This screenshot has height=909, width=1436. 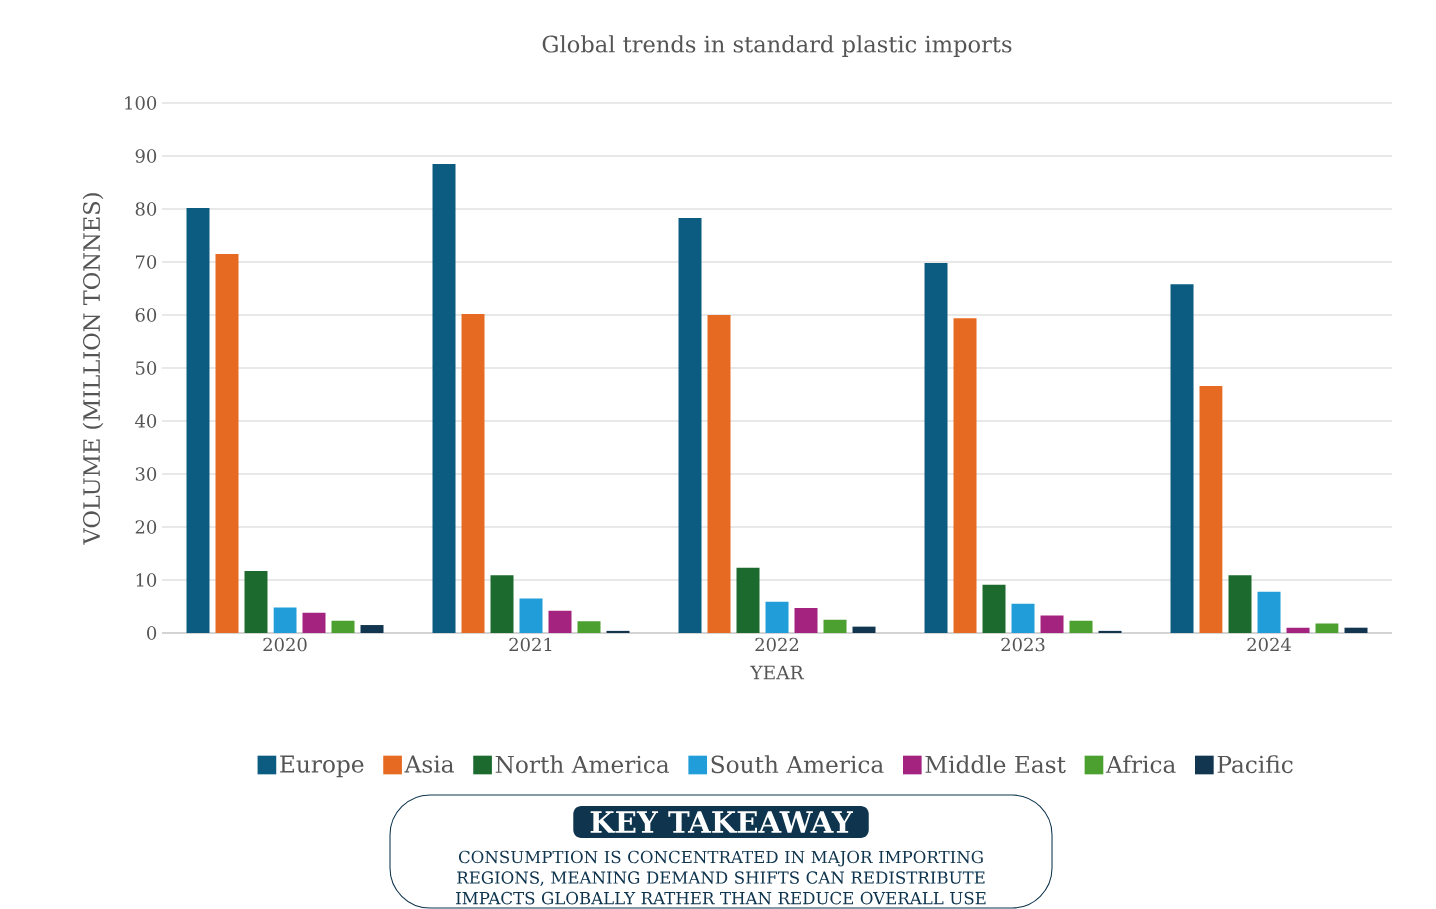 I want to click on text: CONSUMPTION IS CONCENTRATED IN MAJOR IMPORTING REGIONS, MEANING DEMAND SHIFTS CAN REDISTRIBUTE IMPACTS GLOBALLY RATHER THAN REDUCE OVERALL USE, so click(x=721, y=877).